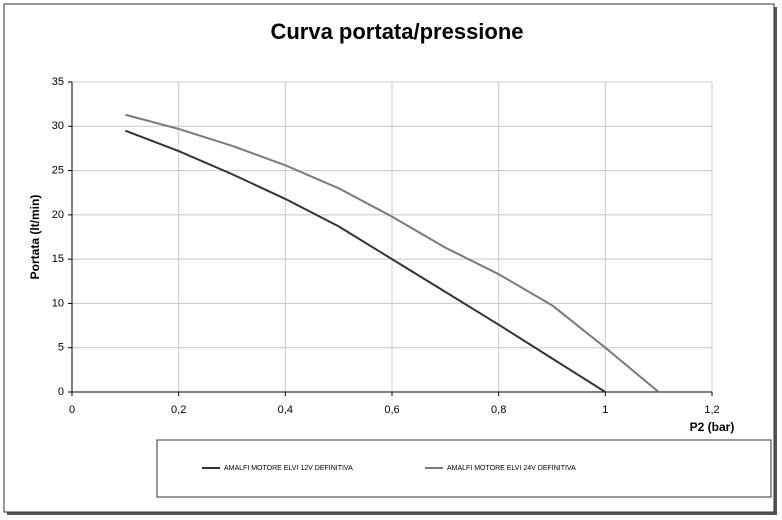  What do you see at coordinates (58, 82) in the screenshot?
I see `y-tick-label: 35` at bounding box center [58, 82].